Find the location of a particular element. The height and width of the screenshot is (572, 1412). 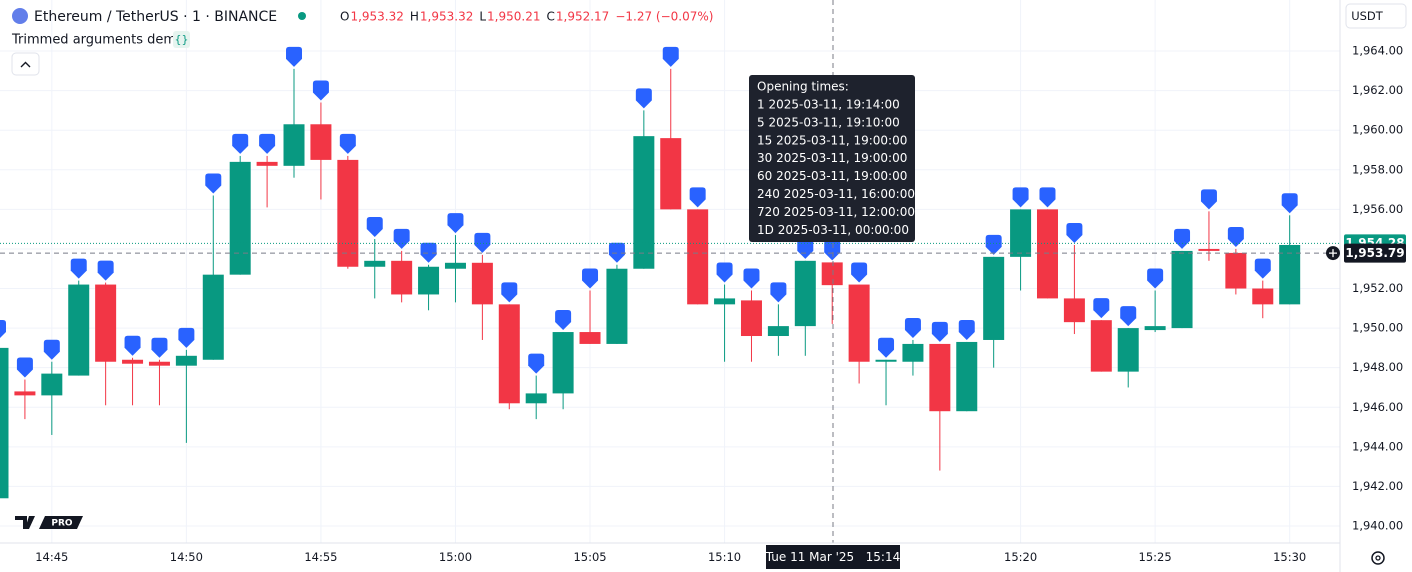

x-tick-label: 14:55 is located at coordinates (320, 557).